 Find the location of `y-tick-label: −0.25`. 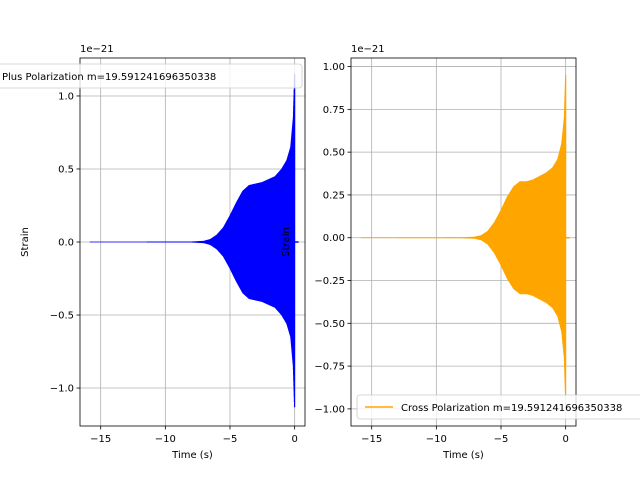

y-tick-label: −0.25 is located at coordinates (329, 281).